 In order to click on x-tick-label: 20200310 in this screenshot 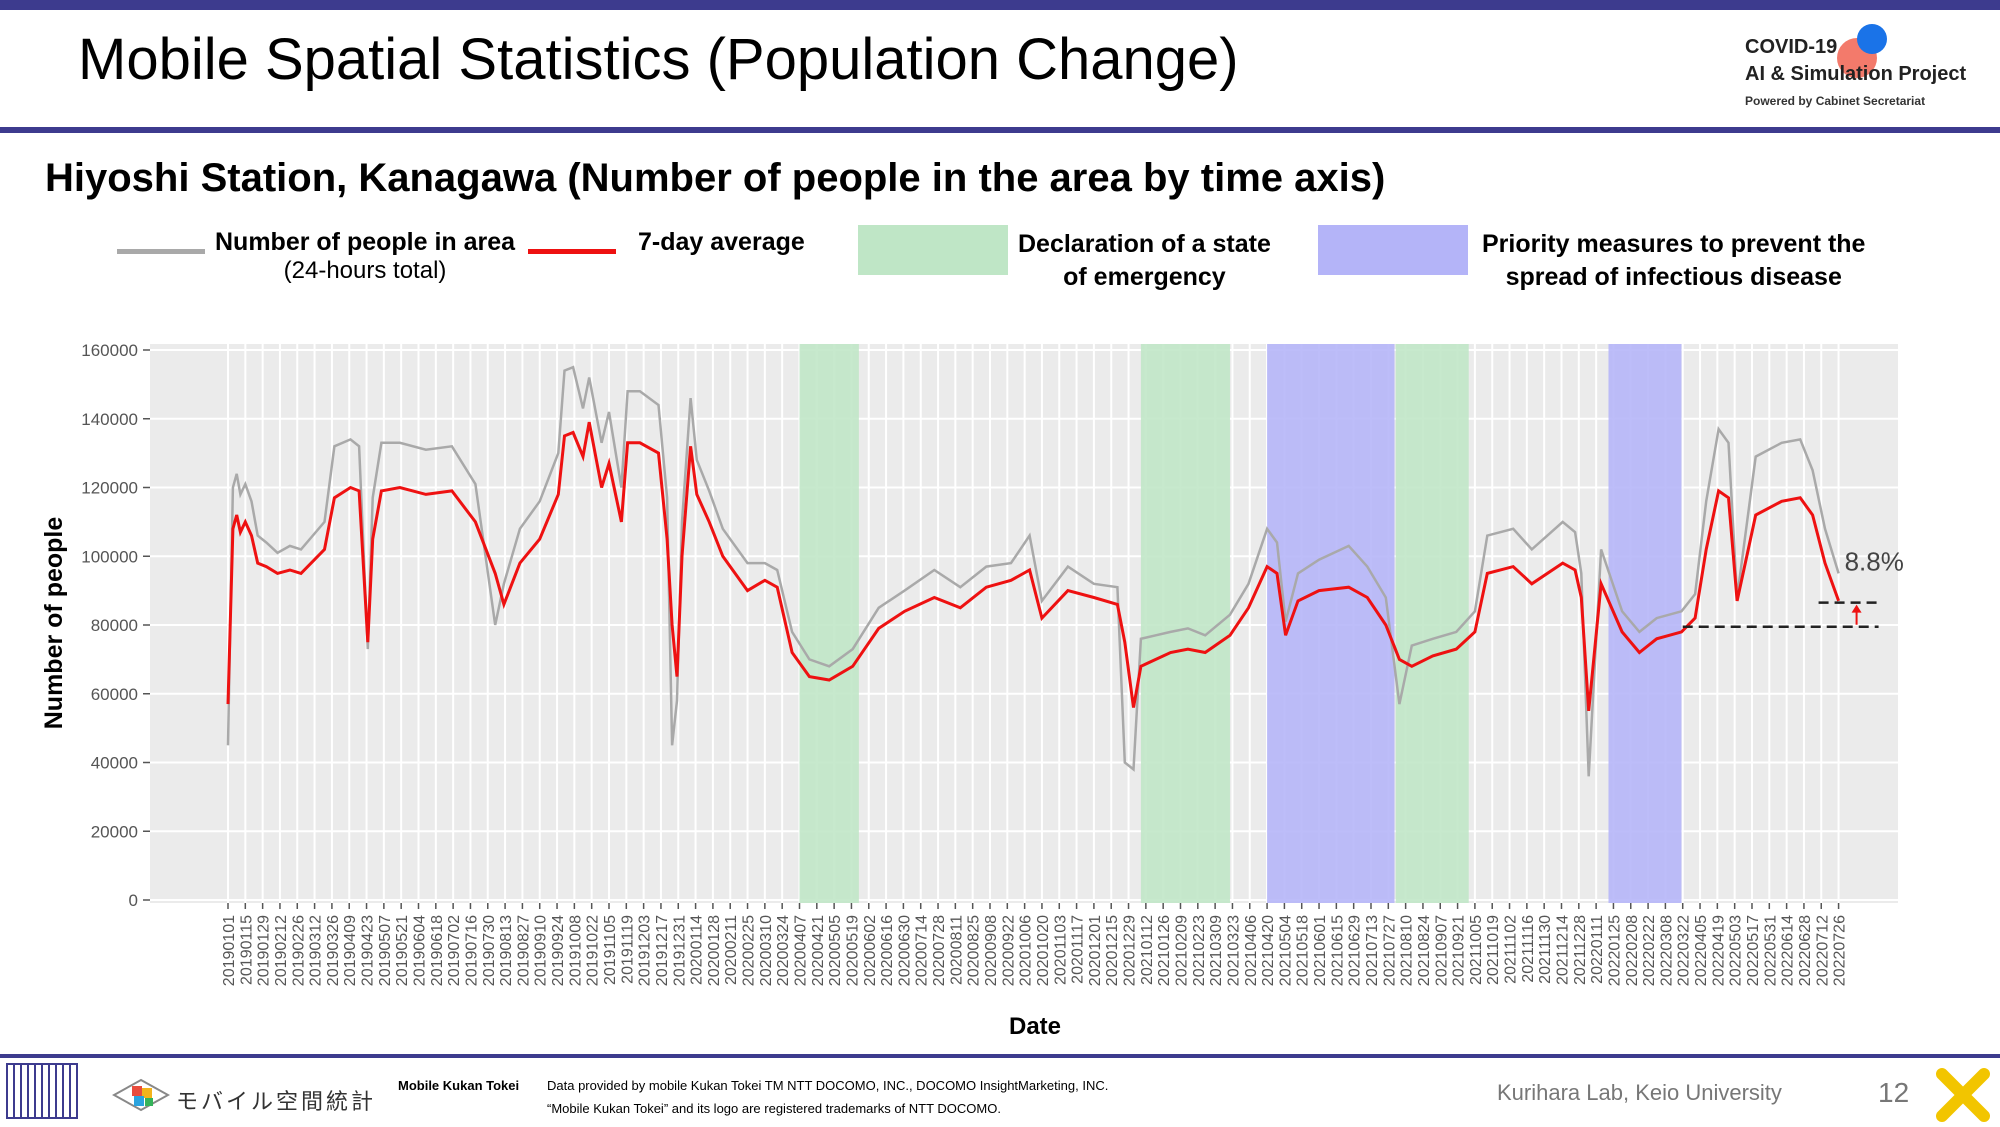, I will do `click(766, 950)`.